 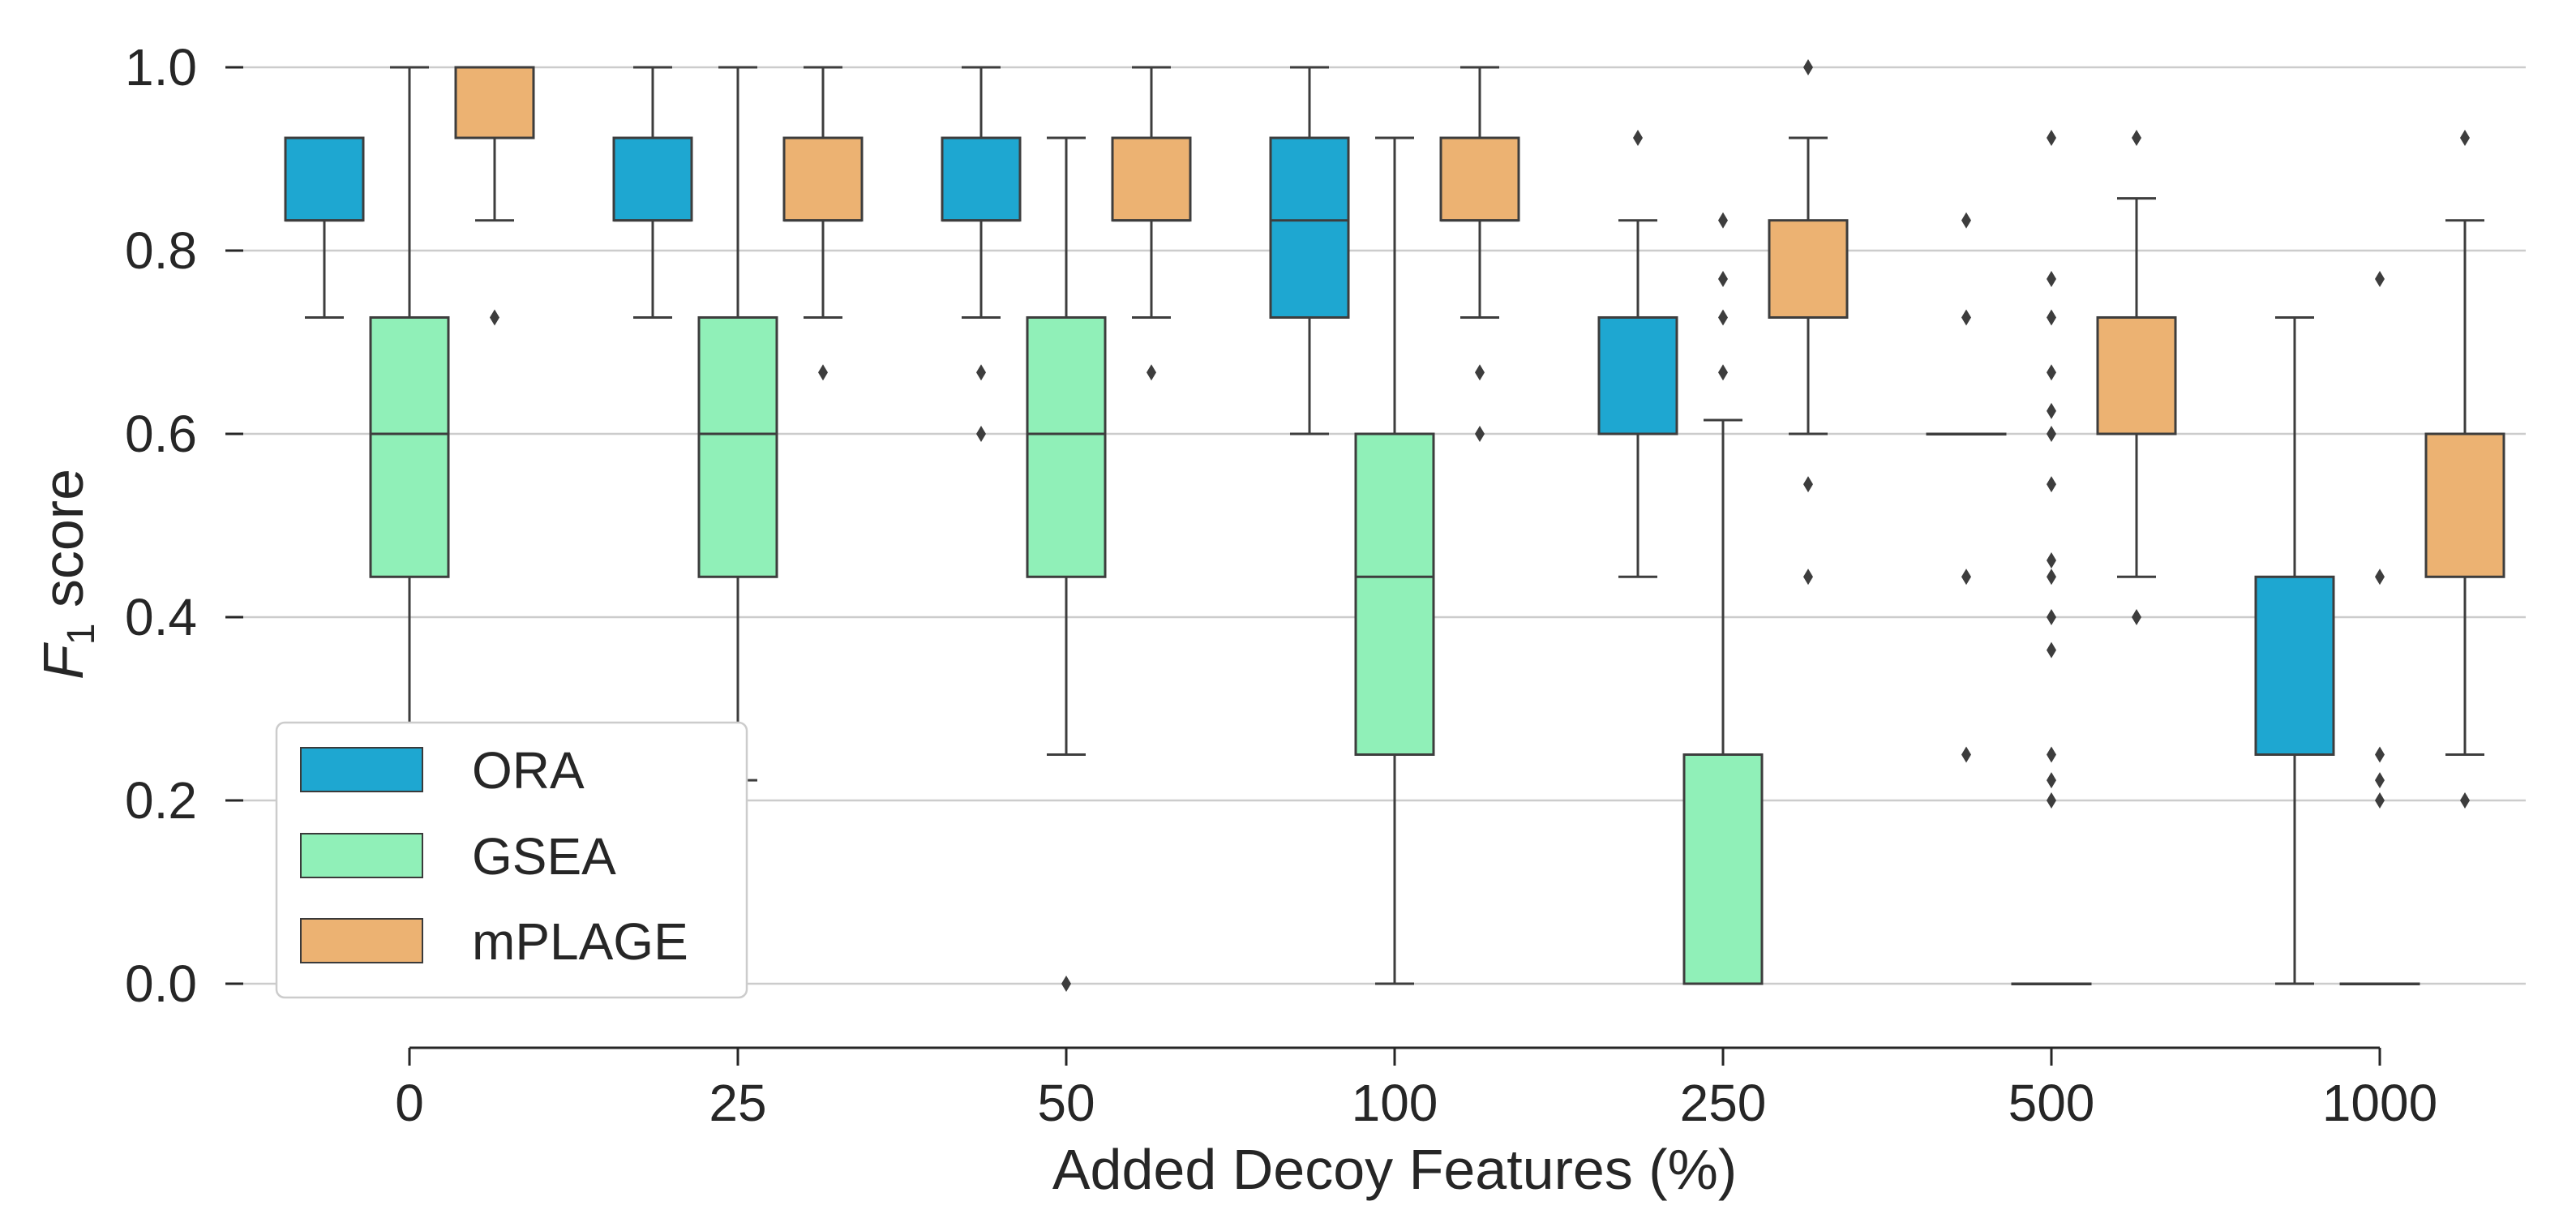 What do you see at coordinates (161, 67) in the screenshot?
I see `y-tick-label: 1.0` at bounding box center [161, 67].